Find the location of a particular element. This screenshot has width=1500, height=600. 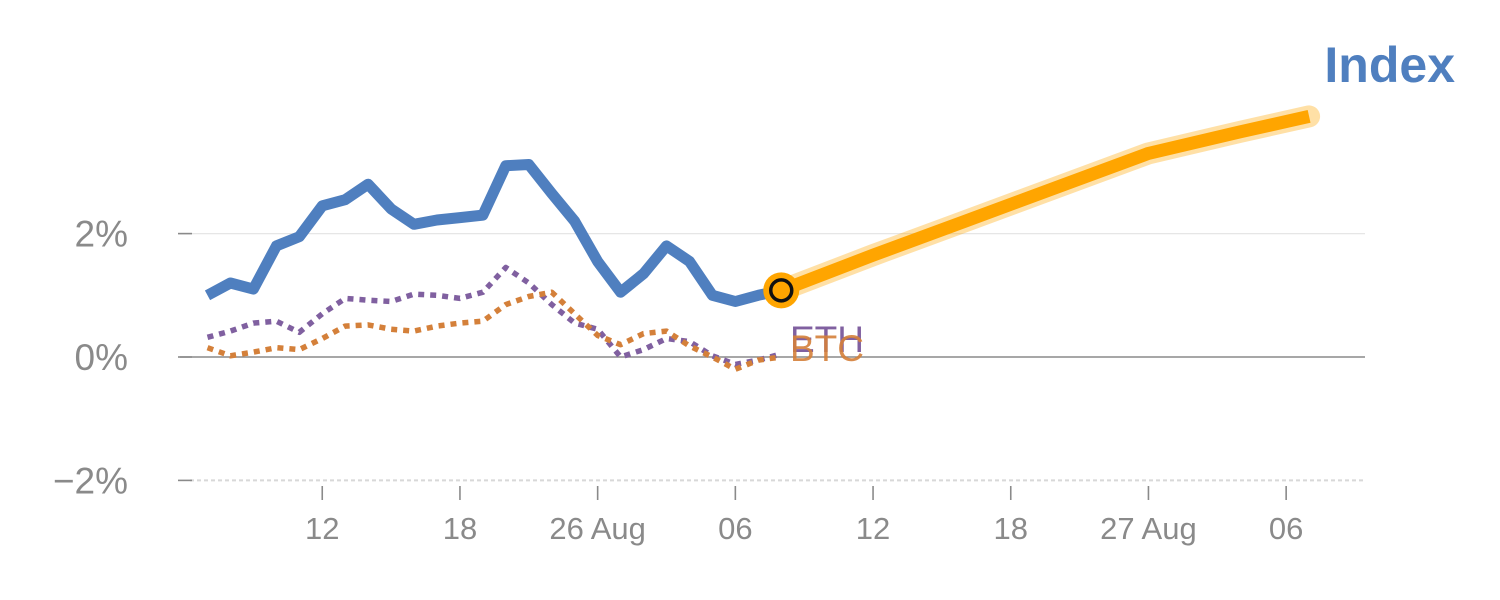

series-line-forecast is located at coordinates (1044, 203).